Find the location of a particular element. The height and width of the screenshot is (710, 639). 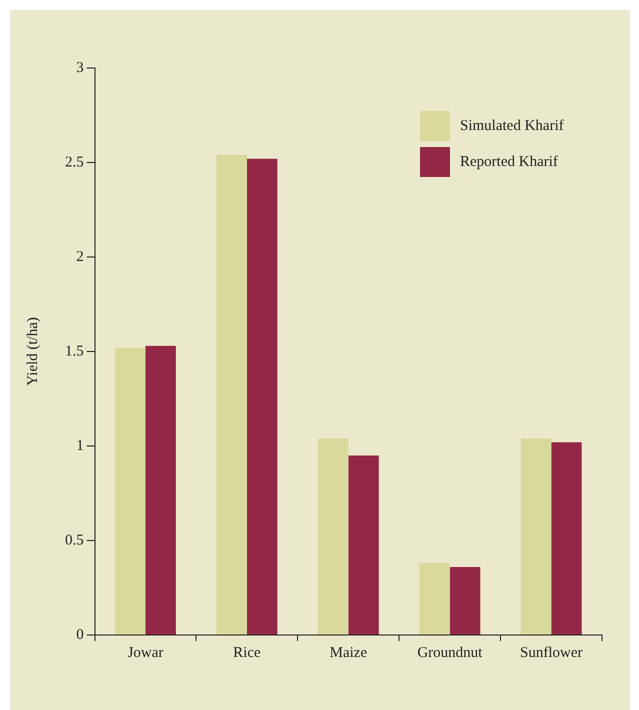

y-tick-label: 0 is located at coordinates (80, 634).